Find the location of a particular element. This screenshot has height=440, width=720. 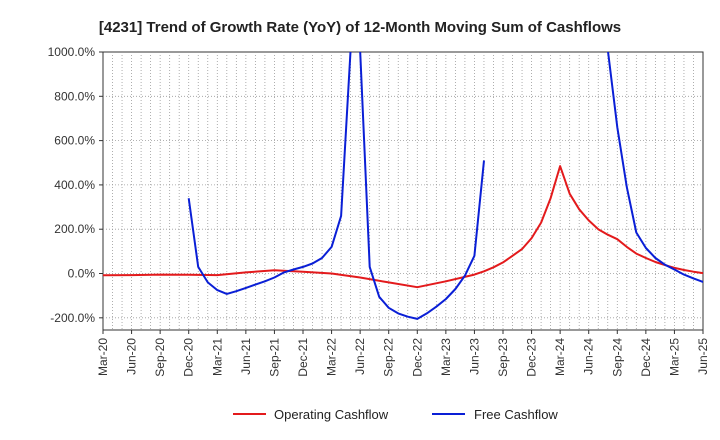

y-tick-label: 800.0% is located at coordinates (74, 96).